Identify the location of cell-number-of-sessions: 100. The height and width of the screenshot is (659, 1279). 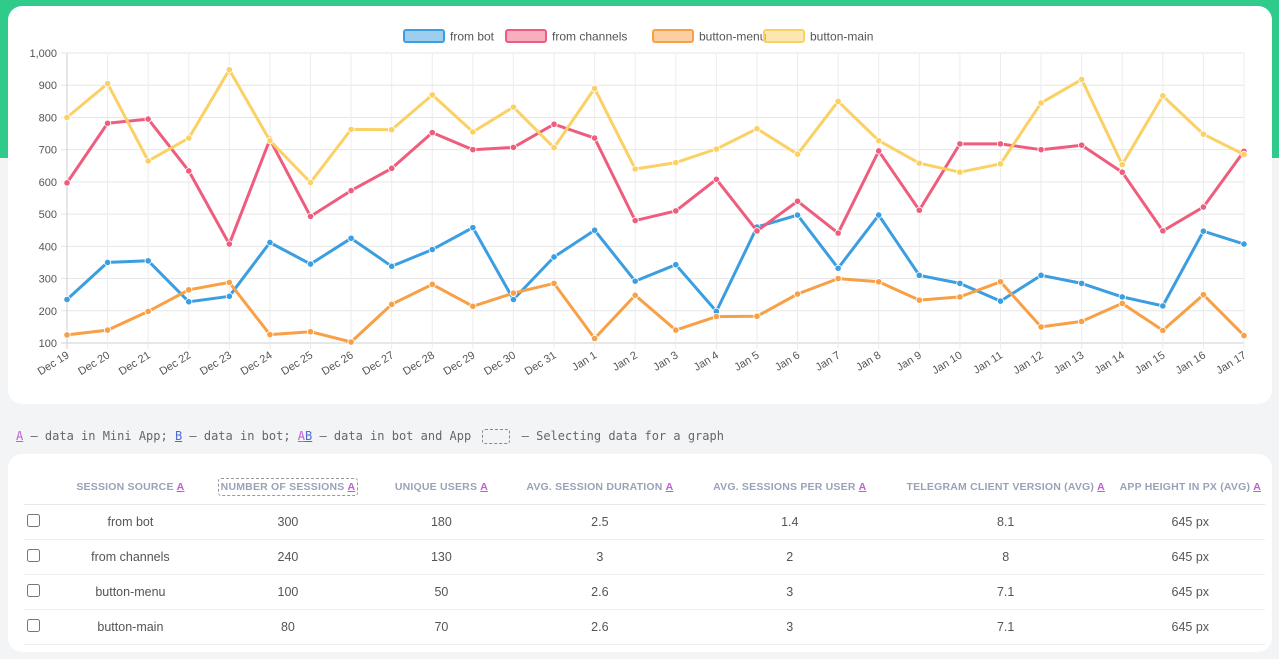
(288, 592).